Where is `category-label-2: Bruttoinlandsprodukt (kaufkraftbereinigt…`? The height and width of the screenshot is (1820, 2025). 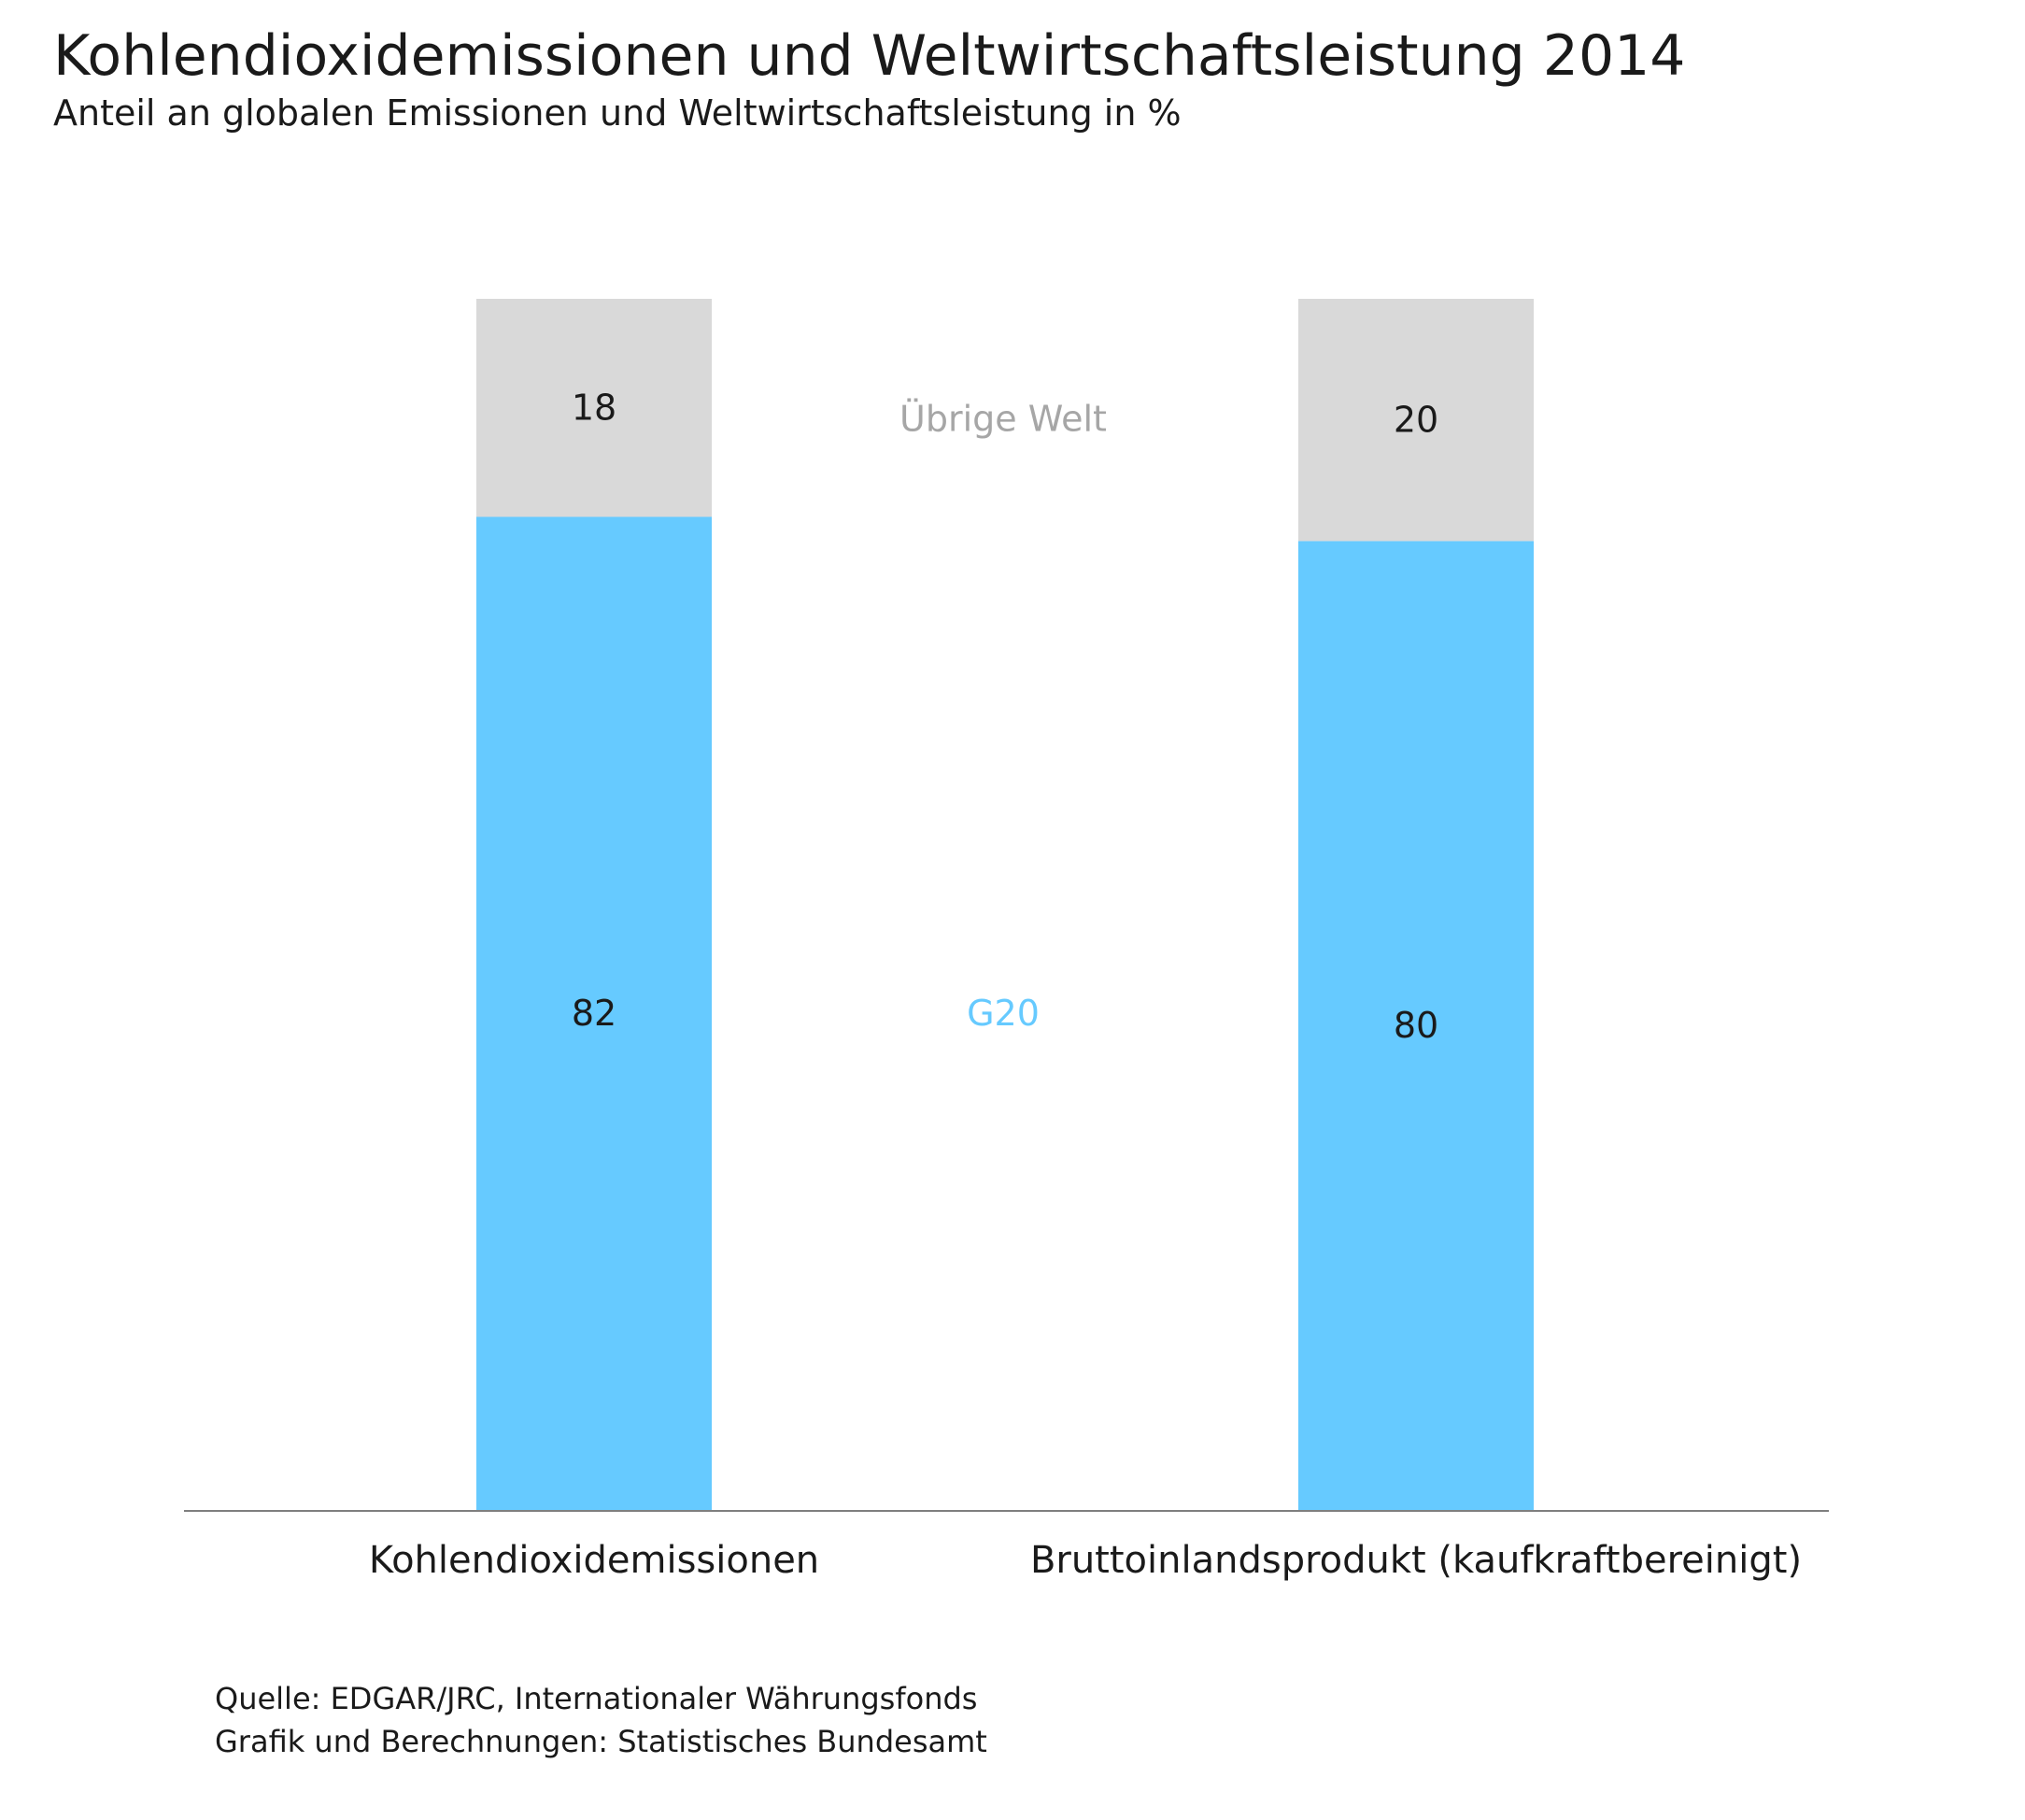 category-label-2: Bruttoinlandsprodukt (kaufkraftbereinigt… is located at coordinates (1416, 1560).